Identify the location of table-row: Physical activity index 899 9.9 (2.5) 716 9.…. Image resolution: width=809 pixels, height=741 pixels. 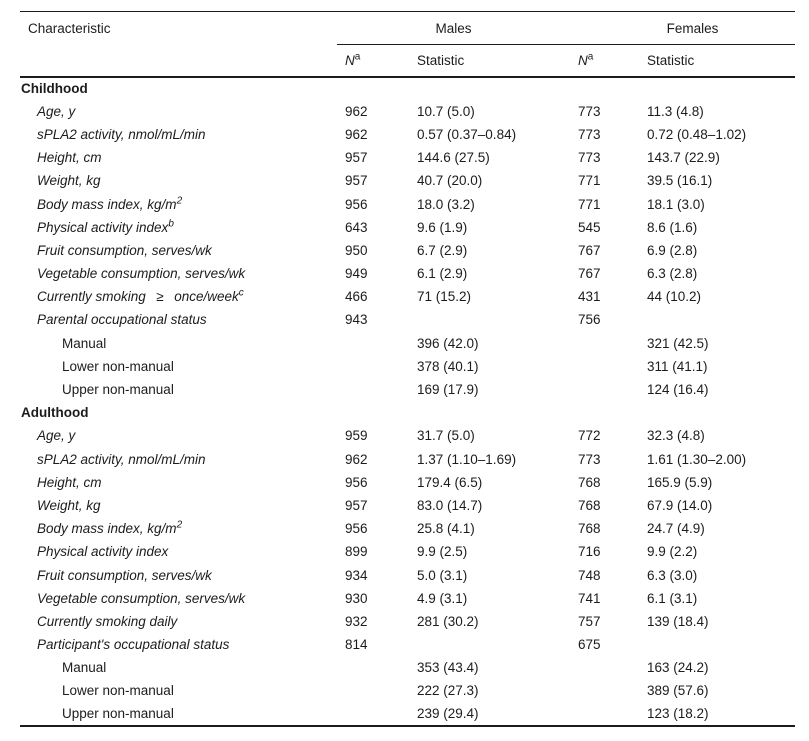
(407, 551).